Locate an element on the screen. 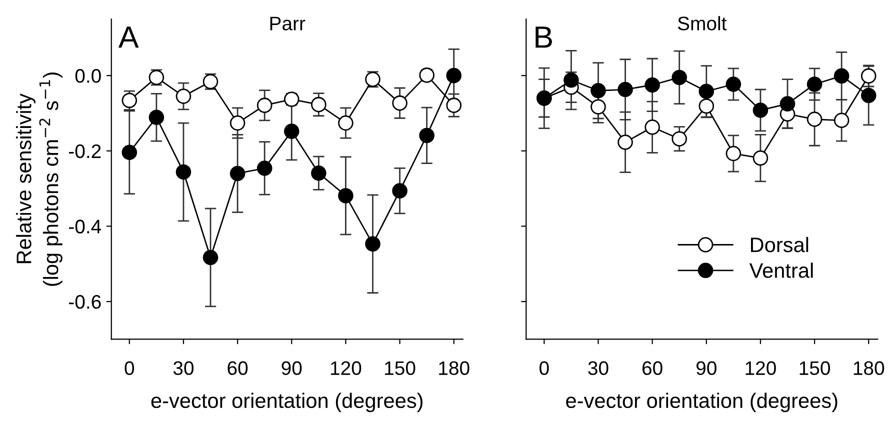 The width and height of the screenshot is (891, 424). legend-label: Dorsal is located at coordinates (779, 244).